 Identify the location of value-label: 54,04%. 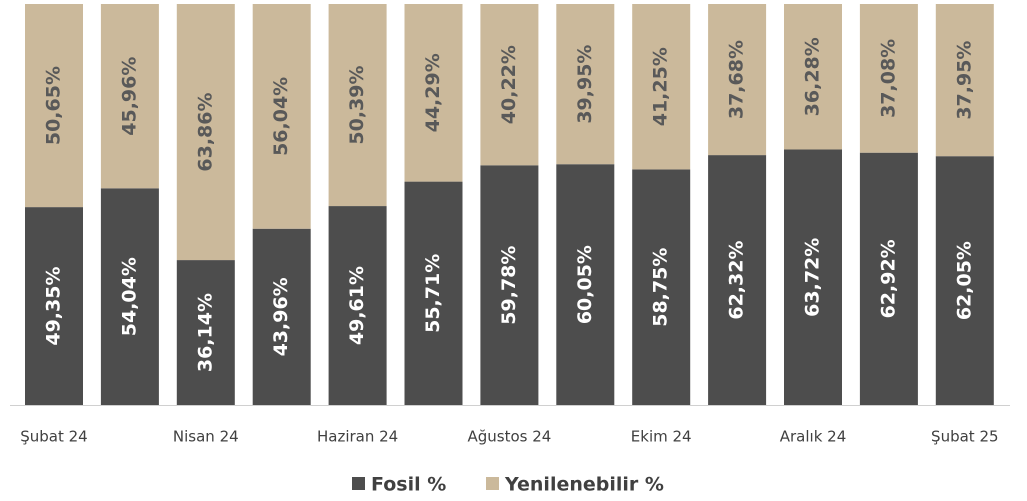
(129, 296).